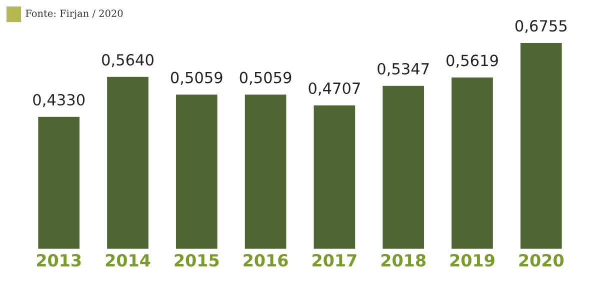 The width and height of the screenshot is (600, 286). What do you see at coordinates (403, 260) in the screenshot?
I see `x-tick-label: 2018` at bounding box center [403, 260].